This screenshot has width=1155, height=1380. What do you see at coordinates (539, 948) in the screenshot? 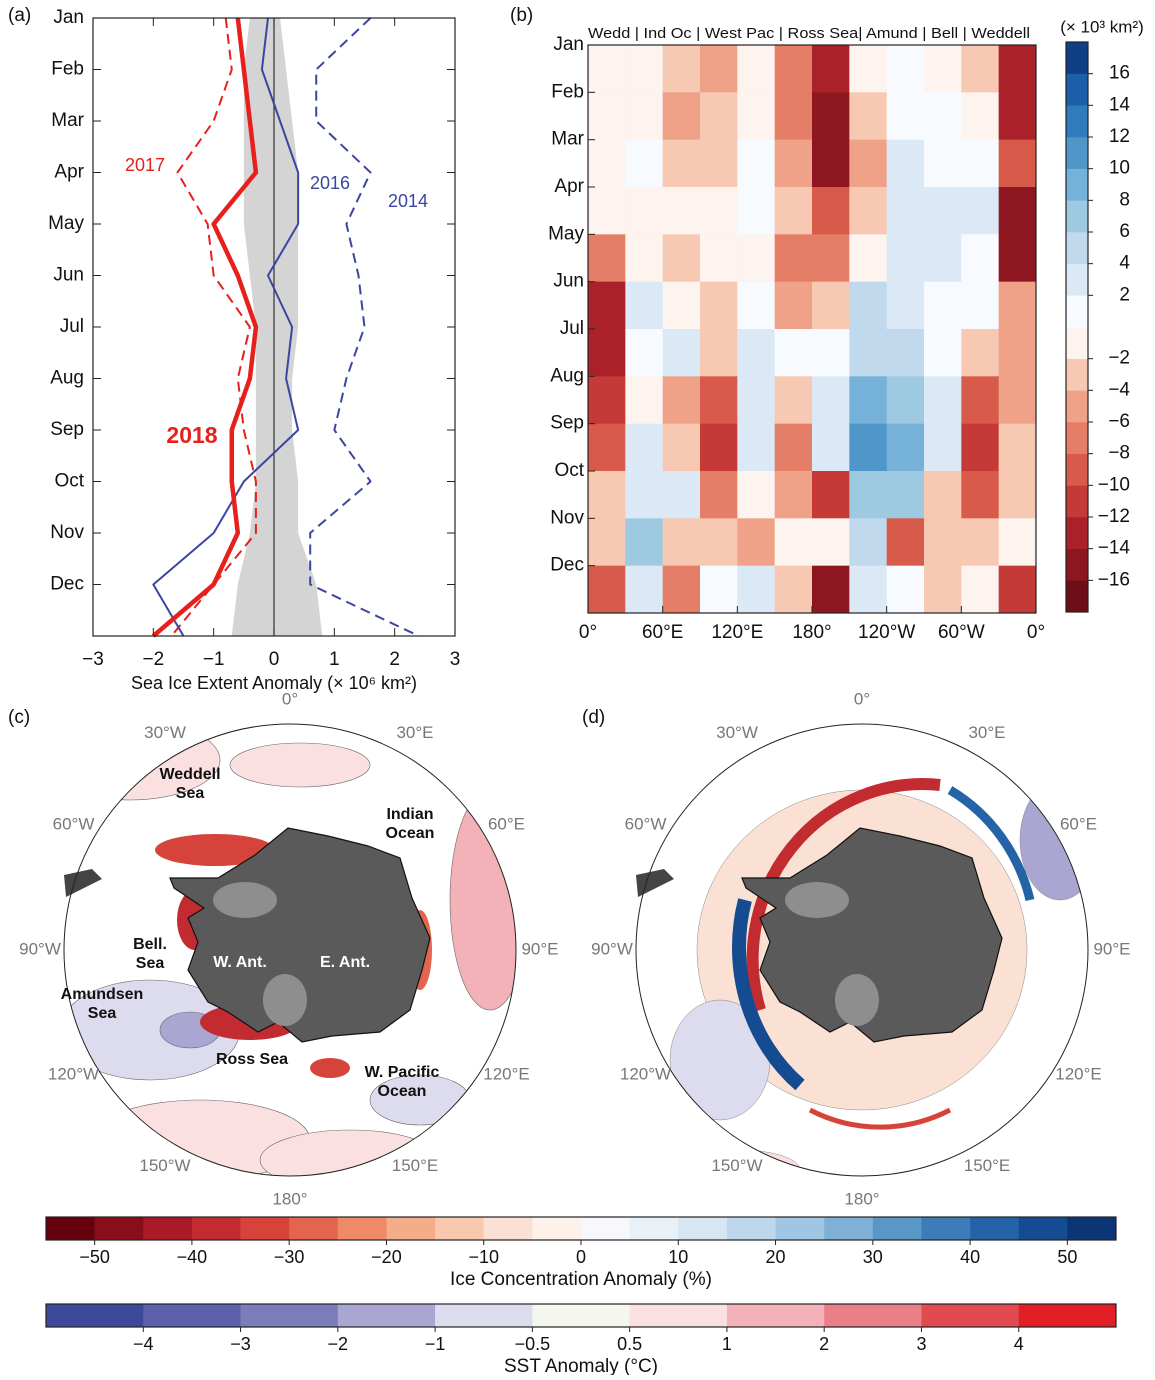
I see `longitude-label: 90°E` at bounding box center [539, 948].